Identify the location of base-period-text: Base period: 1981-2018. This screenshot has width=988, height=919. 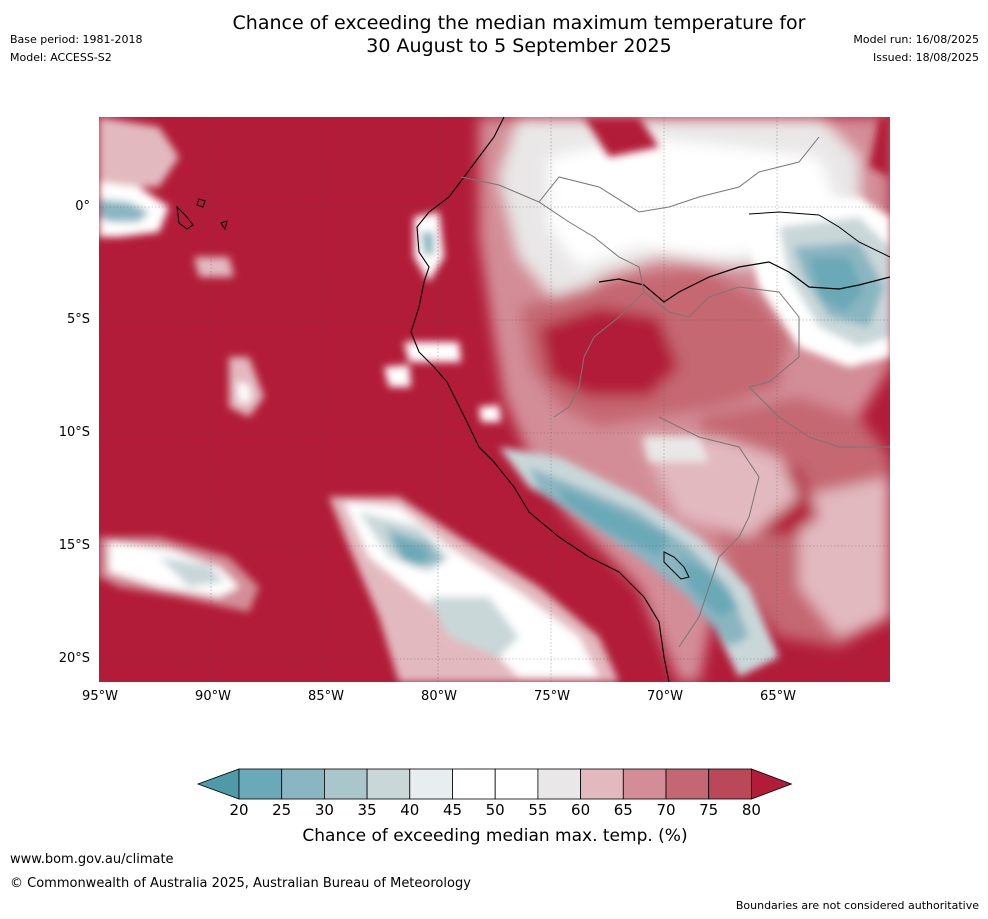
(76, 39).